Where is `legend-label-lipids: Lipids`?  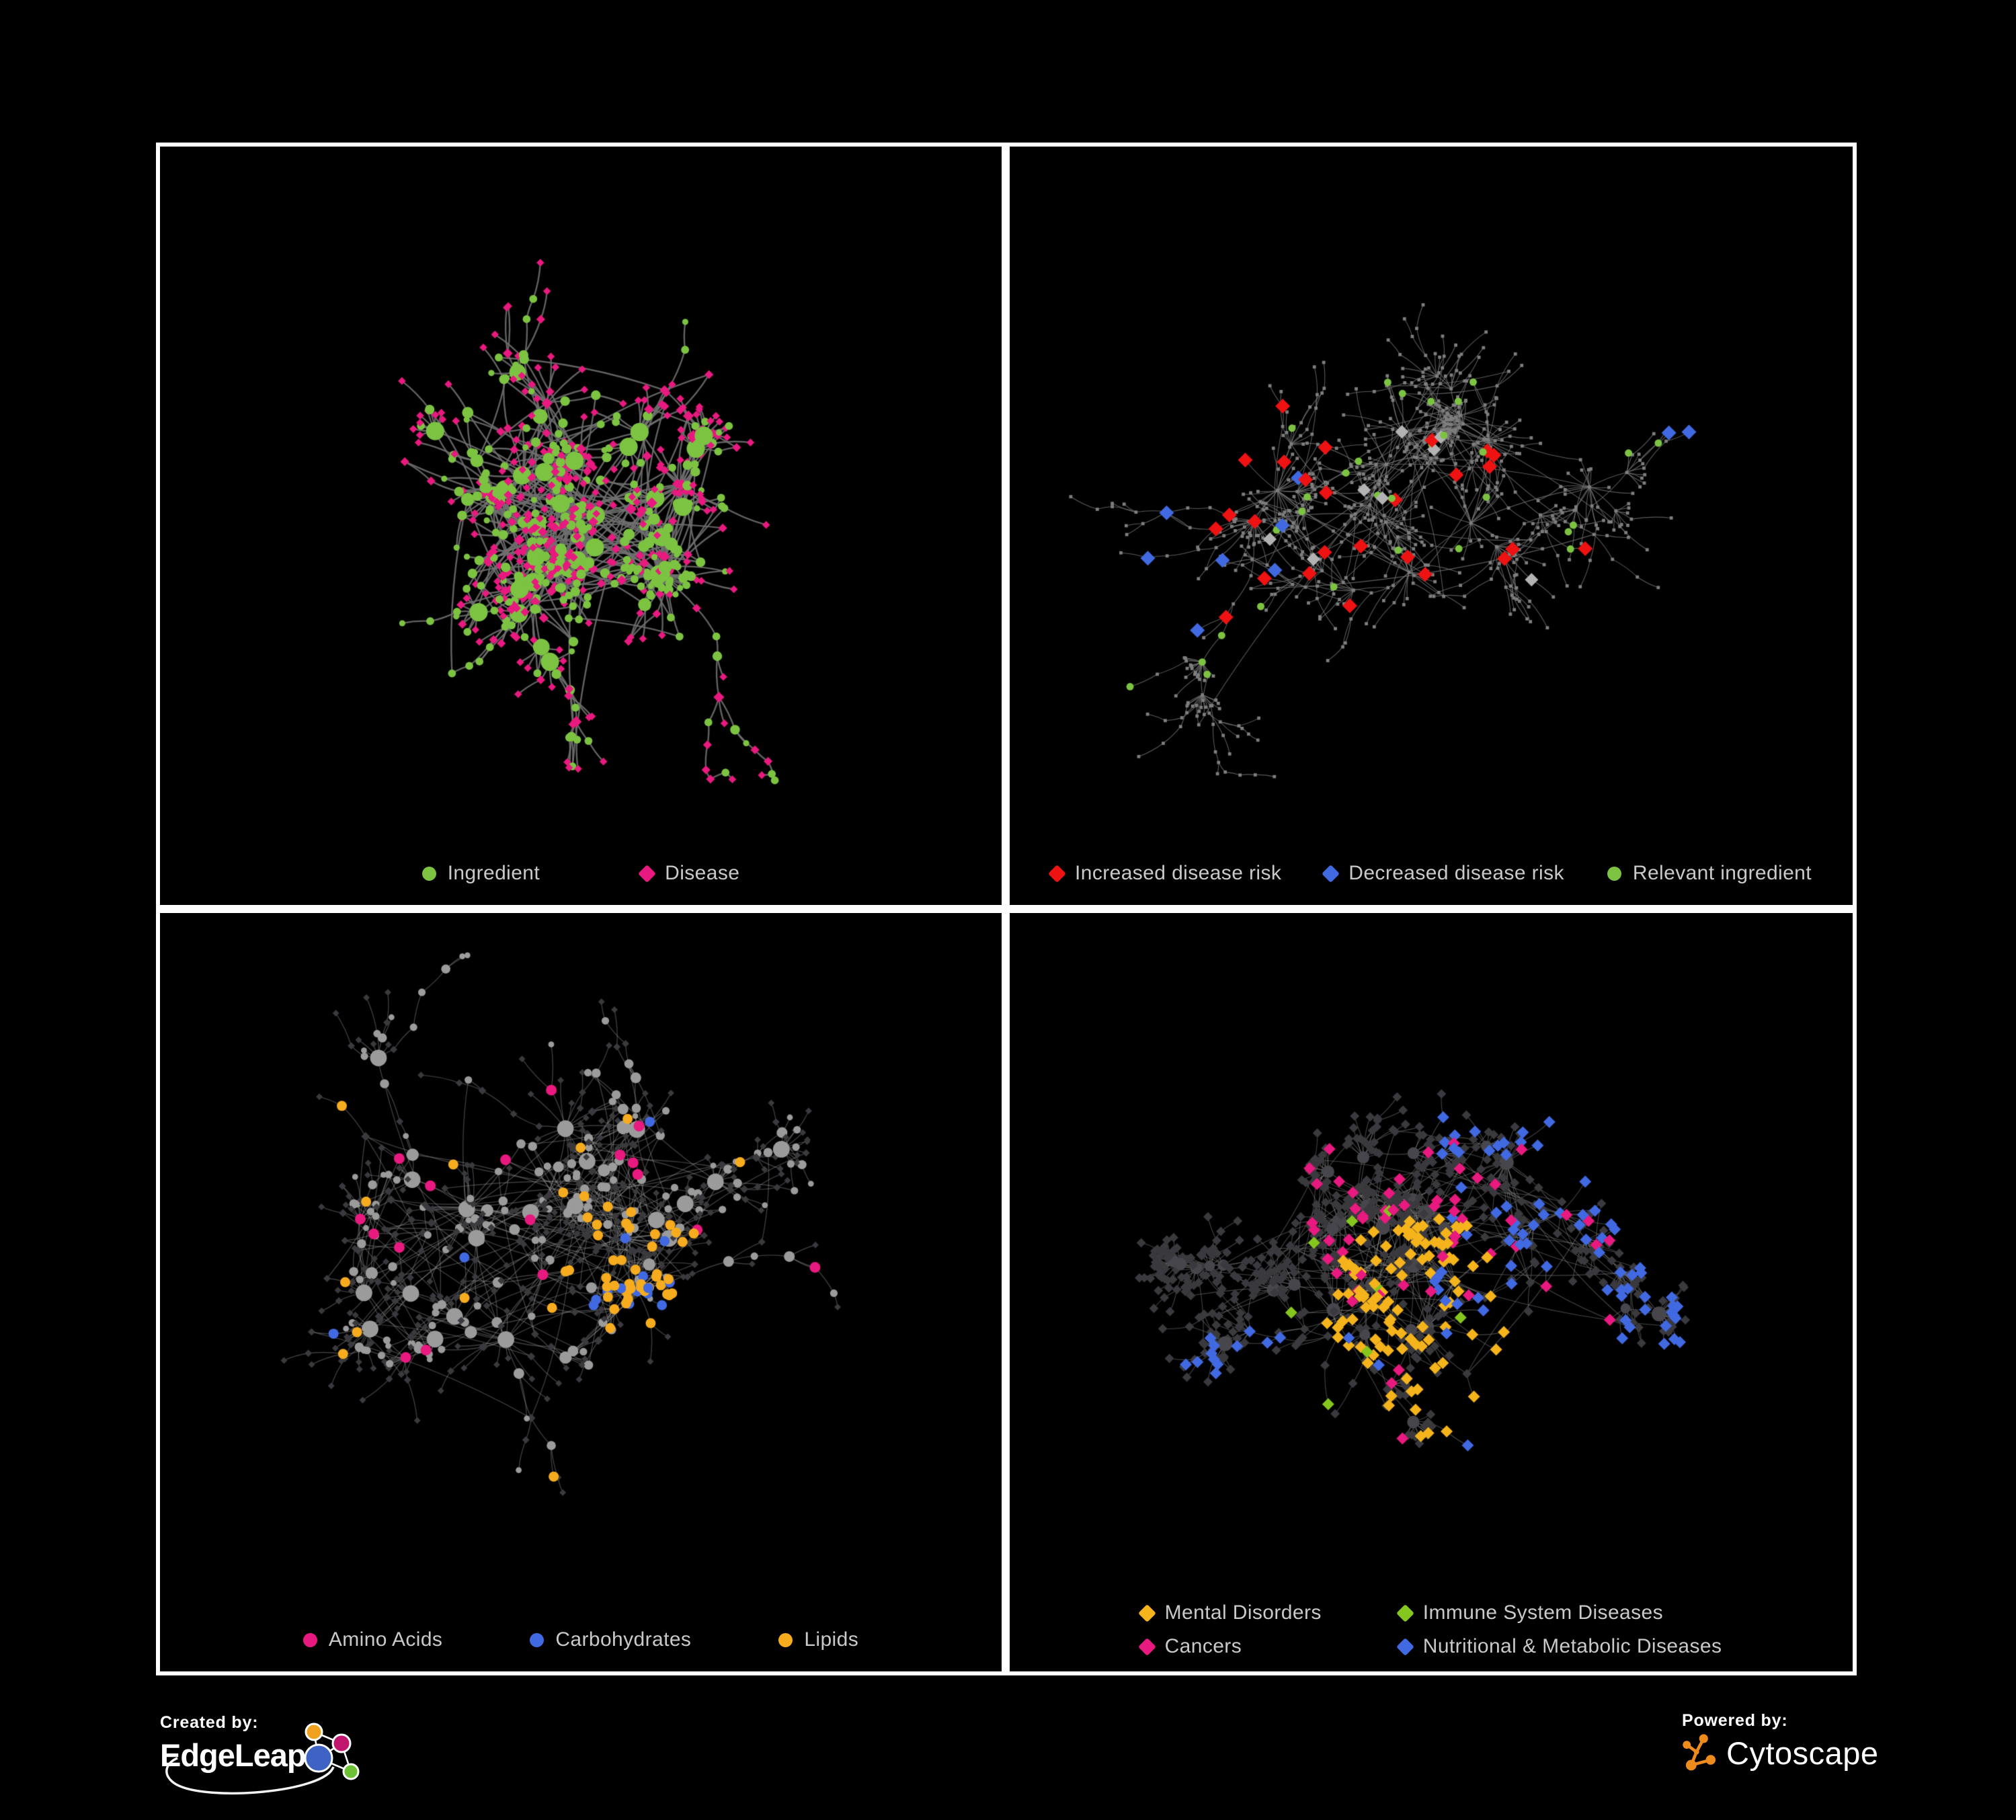 legend-label-lipids: Lipids is located at coordinates (831, 1639).